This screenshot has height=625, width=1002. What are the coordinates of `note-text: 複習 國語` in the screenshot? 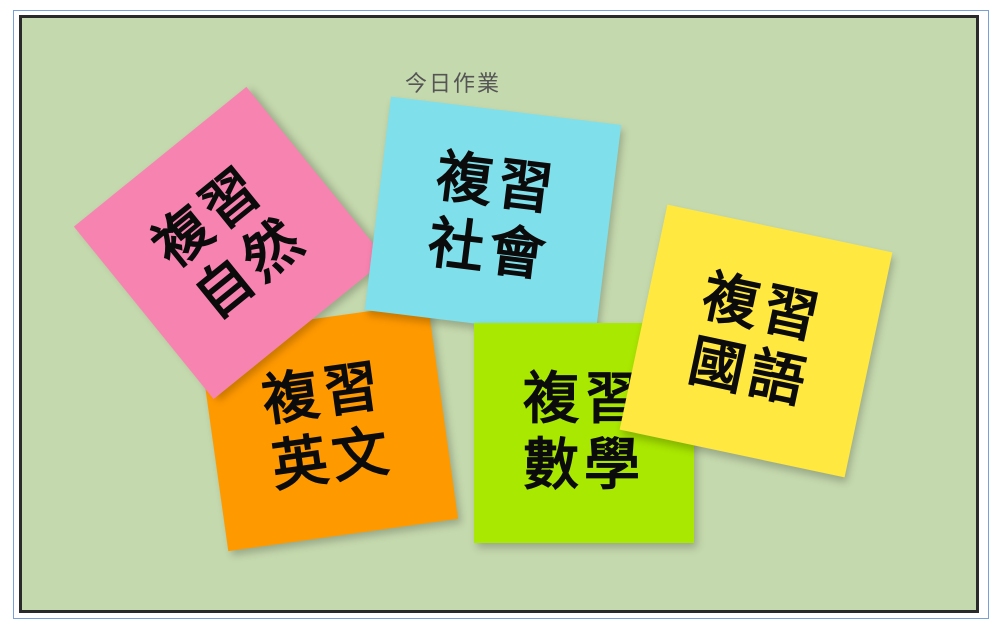 It's located at (756, 341).